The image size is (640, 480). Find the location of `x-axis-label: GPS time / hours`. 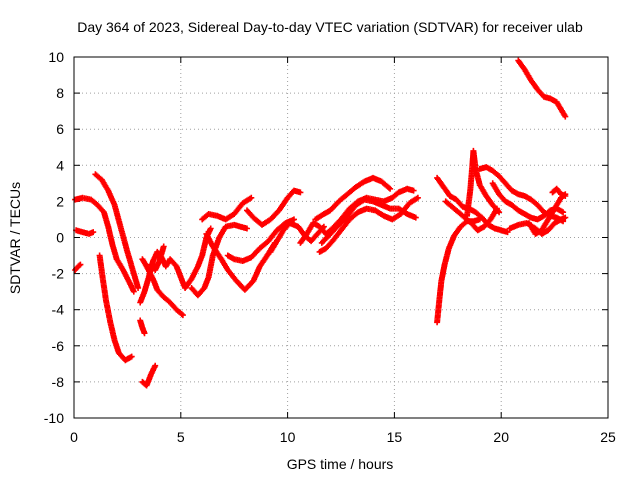

x-axis-label: GPS time / hours is located at coordinates (340, 464).